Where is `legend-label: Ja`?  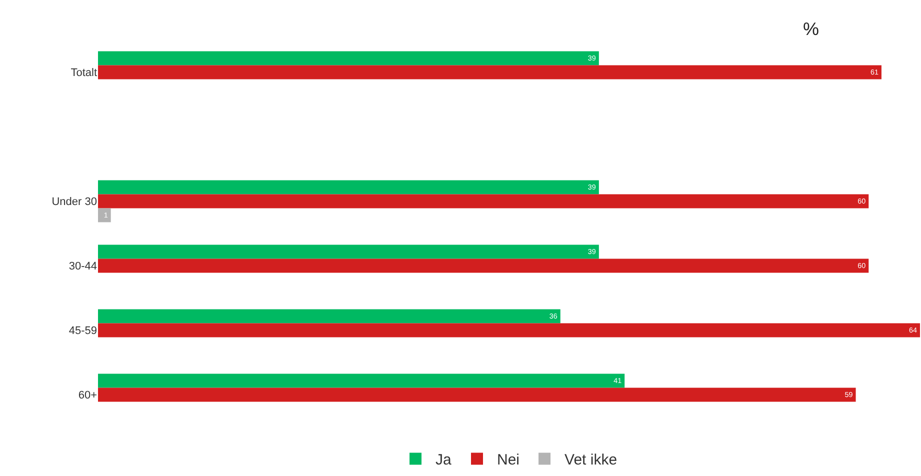 legend-label: Ja is located at coordinates (444, 460).